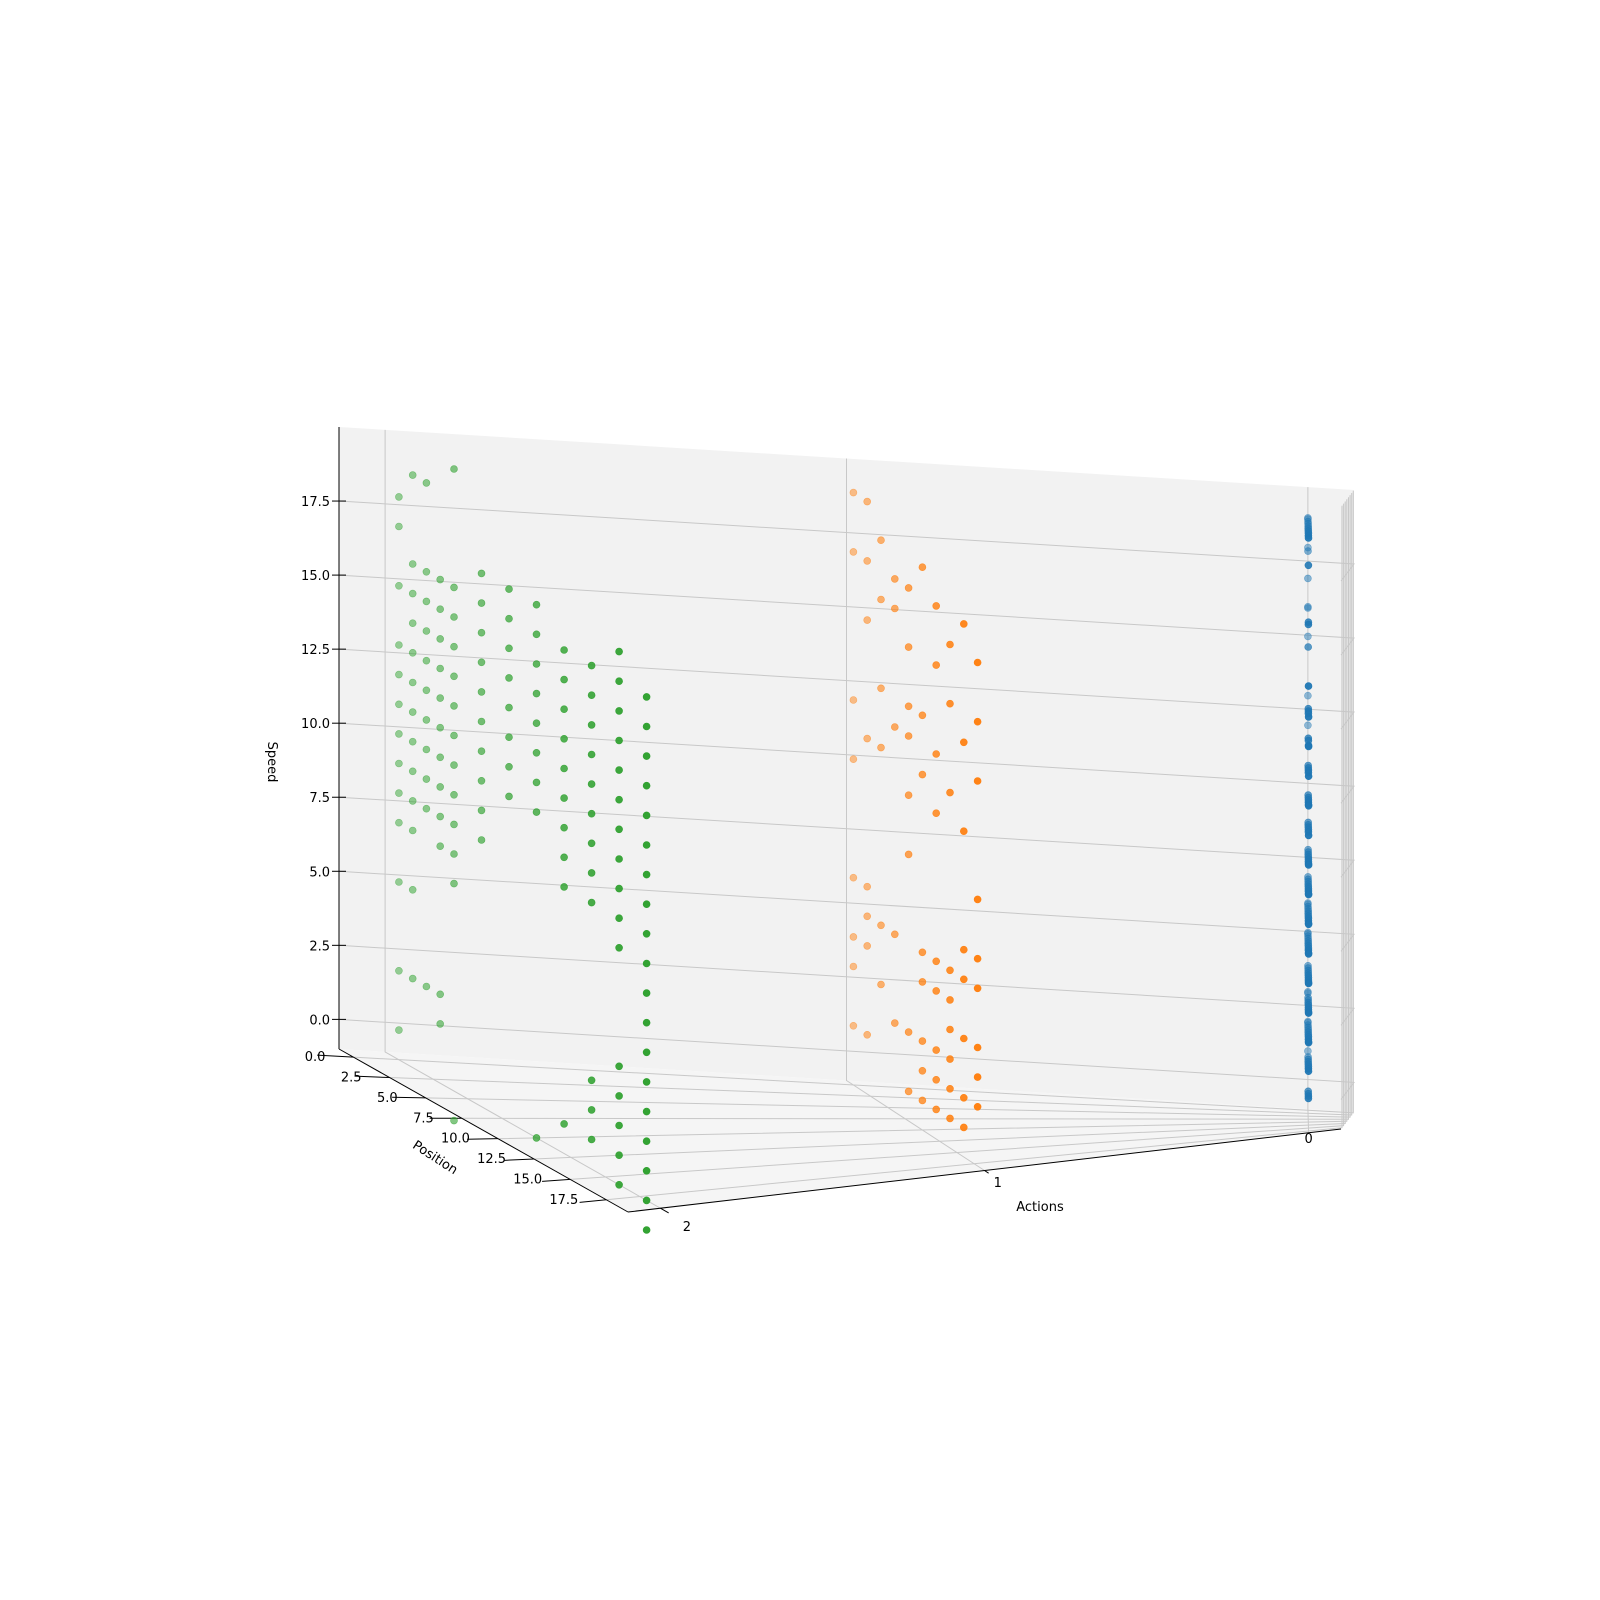 Image resolution: width=1600 pixels, height=1600 pixels. What do you see at coordinates (387, 1098) in the screenshot?
I see `y-tick-label: 5.0` at bounding box center [387, 1098].